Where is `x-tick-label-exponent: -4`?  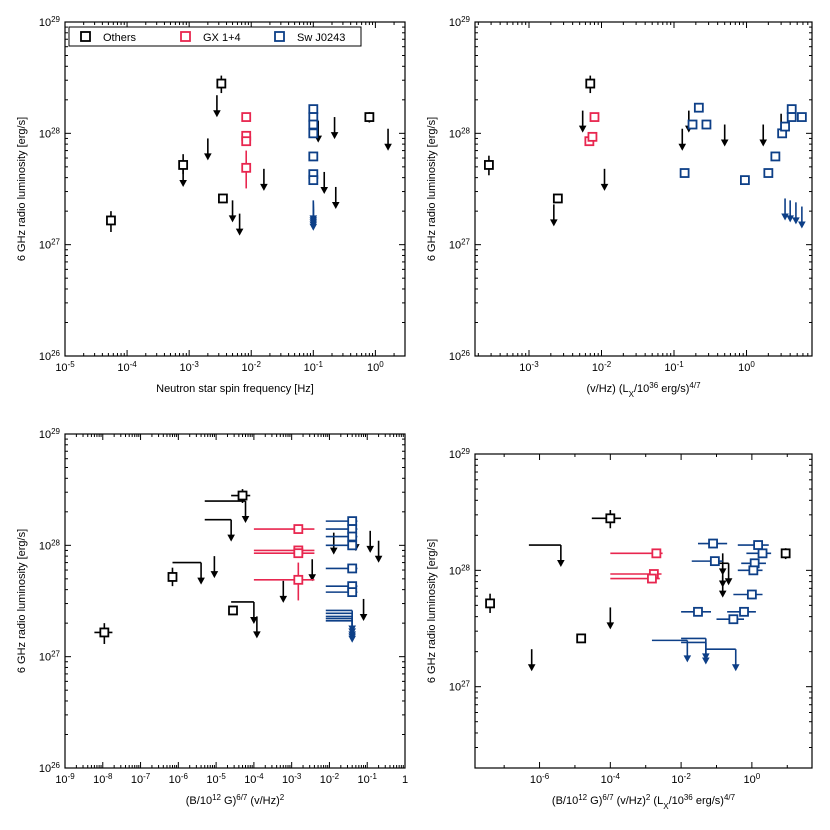 x-tick-label-exponent: -4 is located at coordinates (617, 776).